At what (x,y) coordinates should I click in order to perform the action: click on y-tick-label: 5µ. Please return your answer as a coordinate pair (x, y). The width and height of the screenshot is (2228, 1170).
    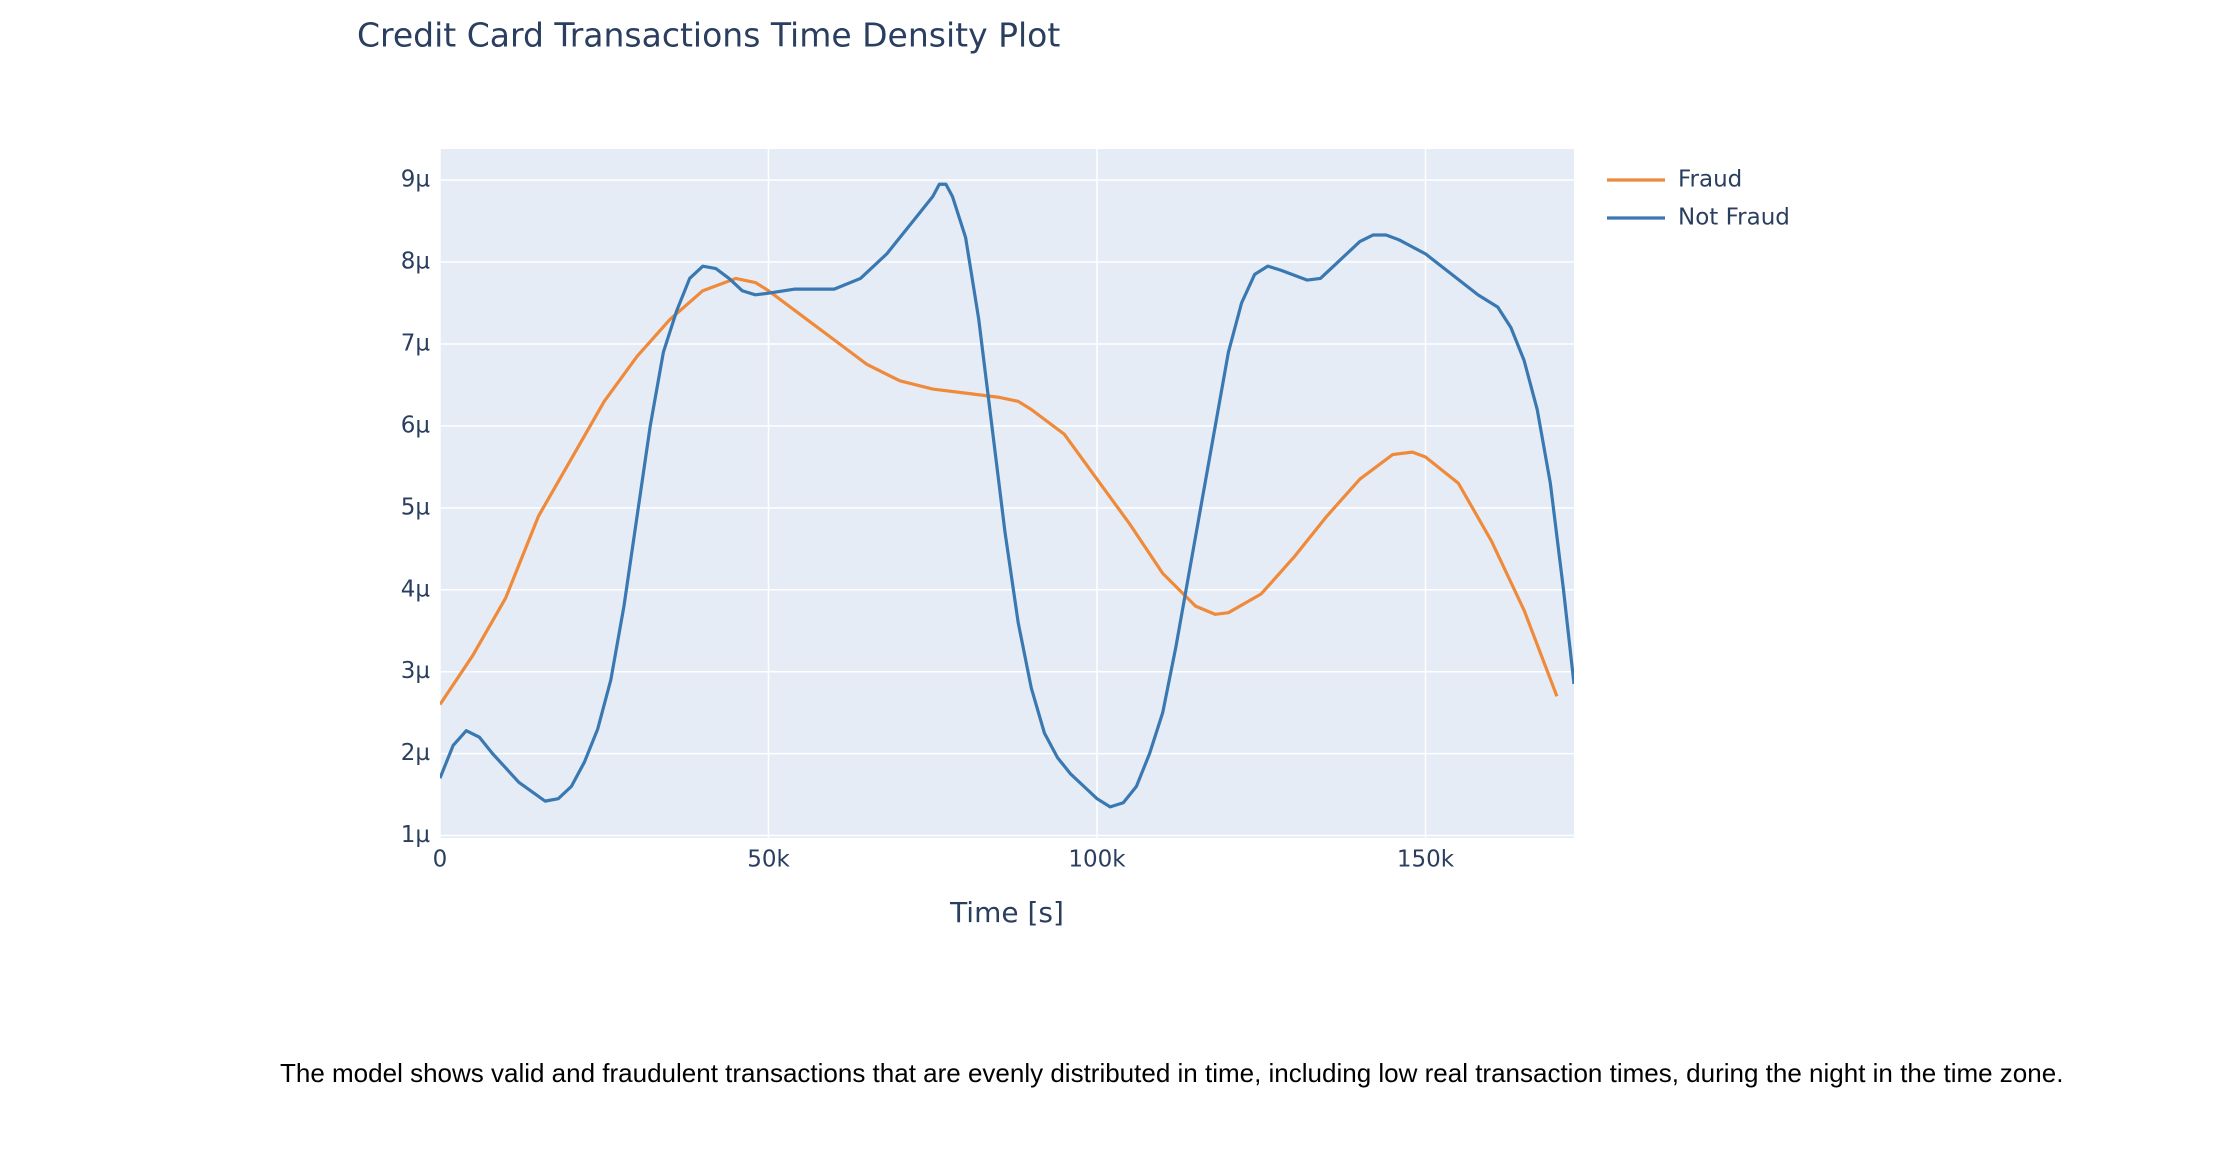
    Looking at the image, I should click on (416, 507).